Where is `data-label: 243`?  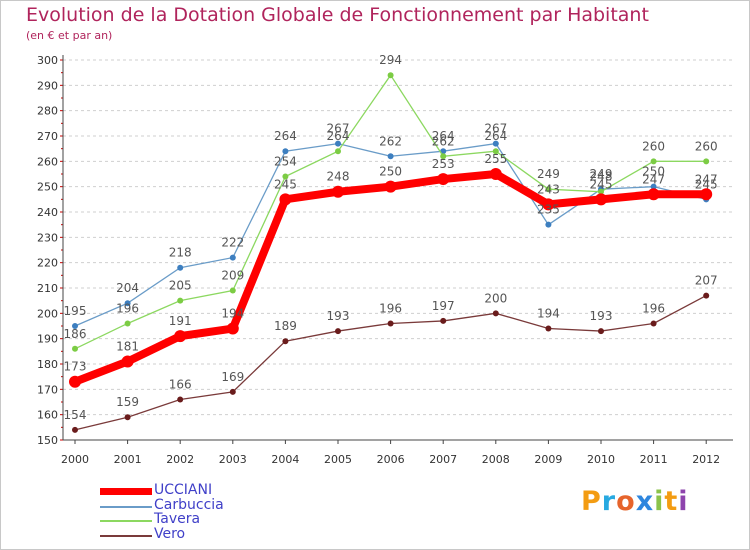
data-label: 243 is located at coordinates (548, 189).